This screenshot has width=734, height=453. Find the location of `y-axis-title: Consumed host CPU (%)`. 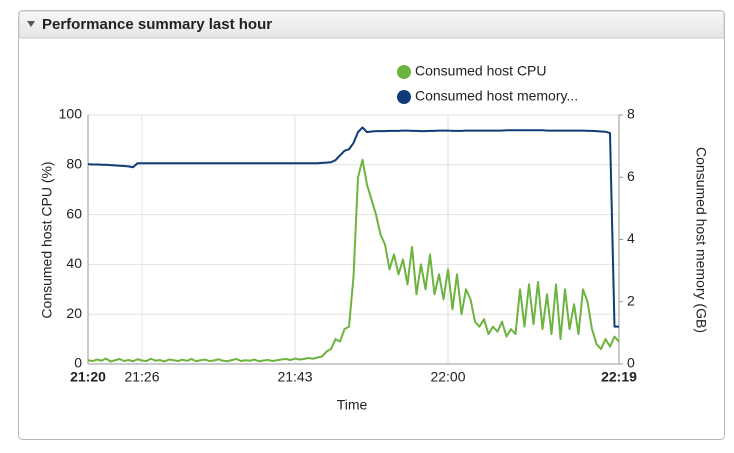

y-axis-title: Consumed host CPU (%) is located at coordinates (47, 239).